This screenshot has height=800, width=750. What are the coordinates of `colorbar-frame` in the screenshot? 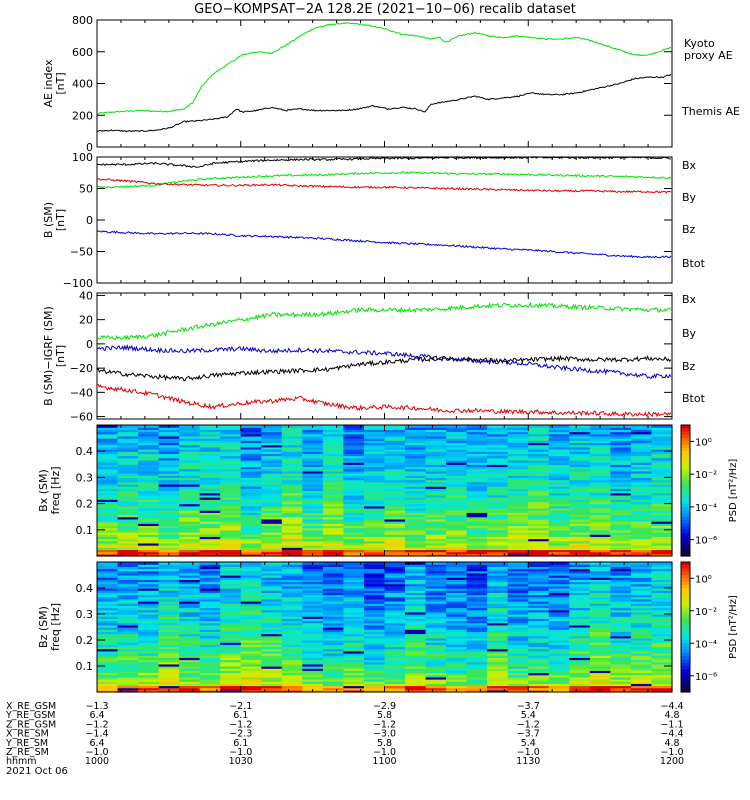 It's located at (685, 627).